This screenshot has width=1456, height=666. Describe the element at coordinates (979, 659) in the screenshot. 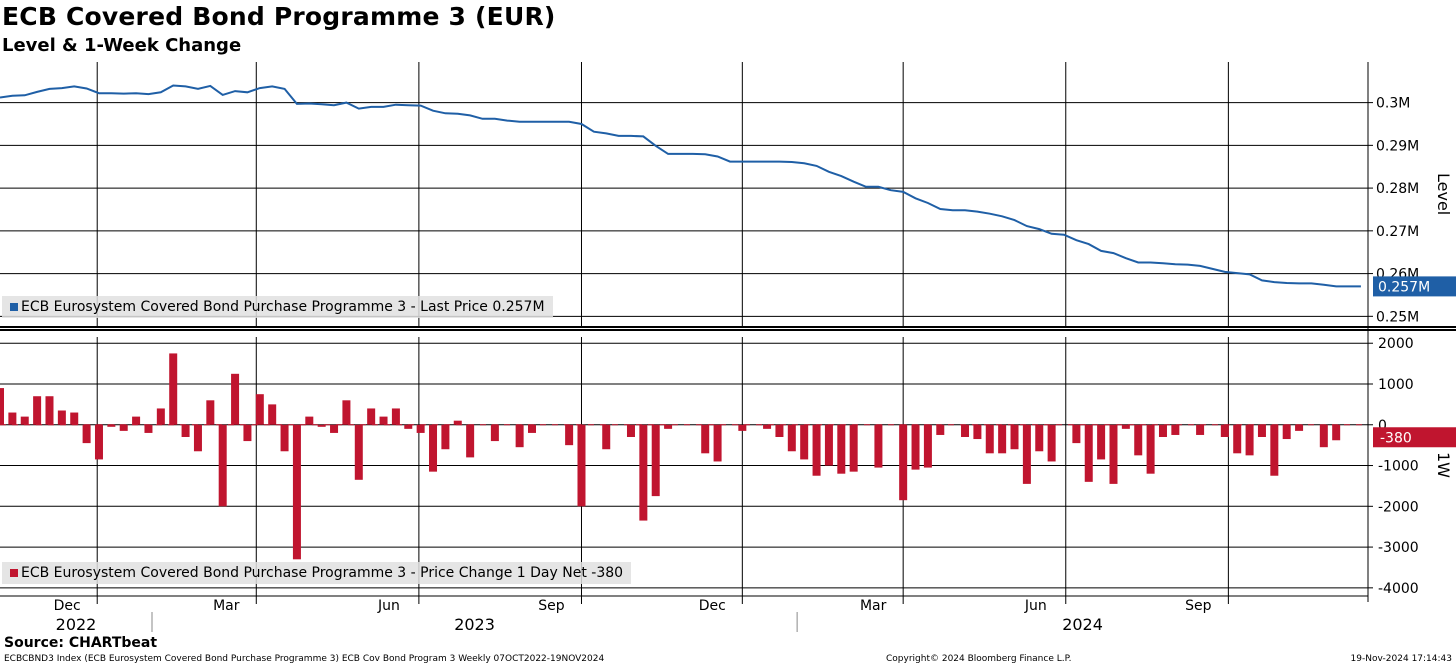

I see `footer-copyright: Copyright© 2024 Bloomberg Finance L.P.` at that location.